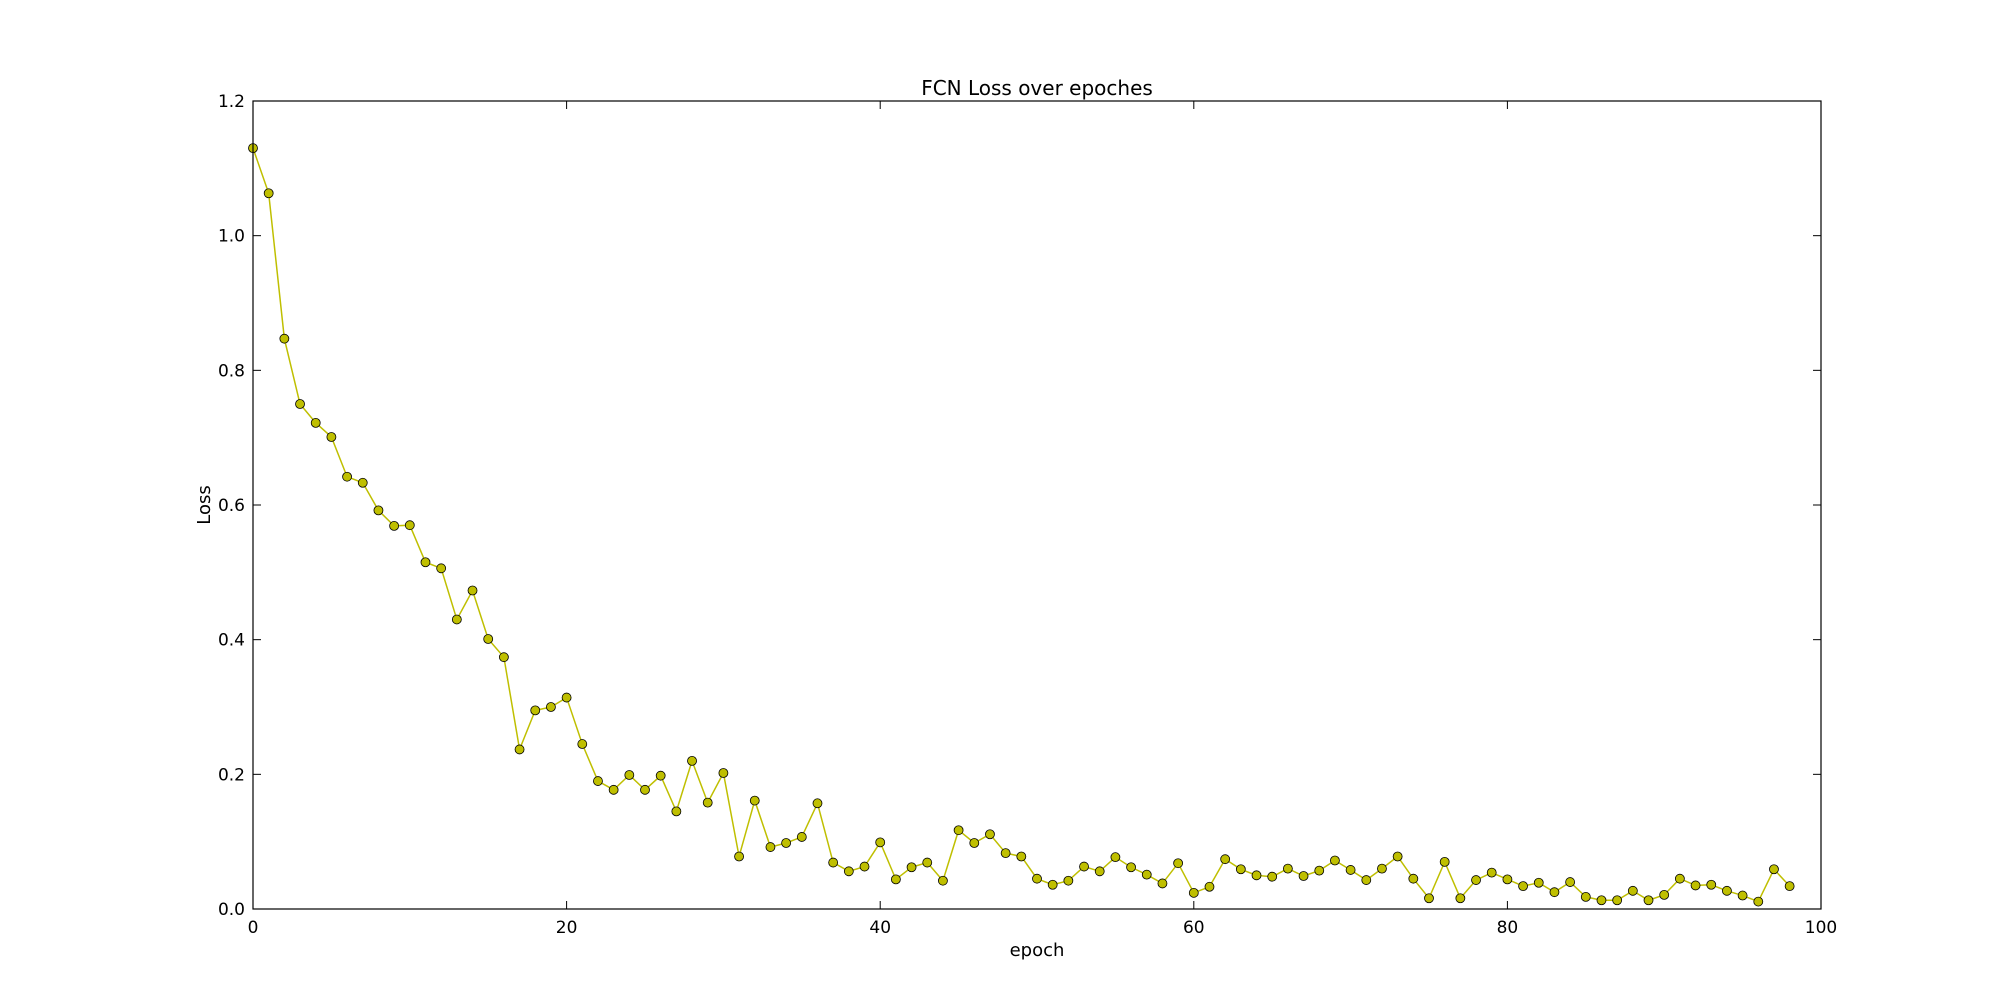 This screenshot has height=1000, width=2000. What do you see at coordinates (231, 371) in the screenshot?
I see `y-tick-label: 0.8` at bounding box center [231, 371].